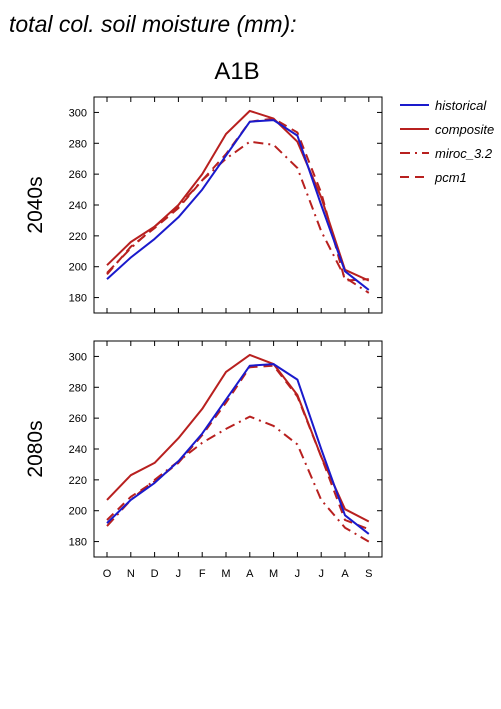  Describe the element at coordinates (107, 574) in the screenshot. I see `x-tick-label: O` at that location.